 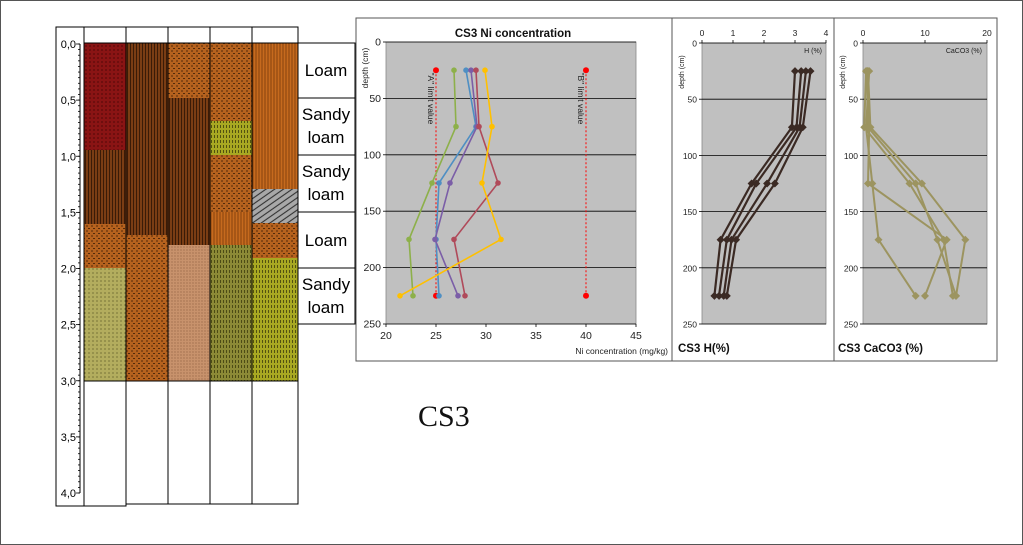 I want to click on x-axis-label: H (%), so click(x=813, y=51).